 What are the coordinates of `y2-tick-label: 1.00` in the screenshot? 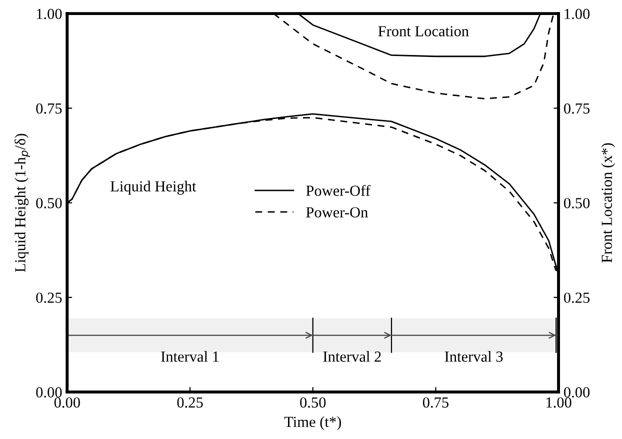 It's located at (577, 14).